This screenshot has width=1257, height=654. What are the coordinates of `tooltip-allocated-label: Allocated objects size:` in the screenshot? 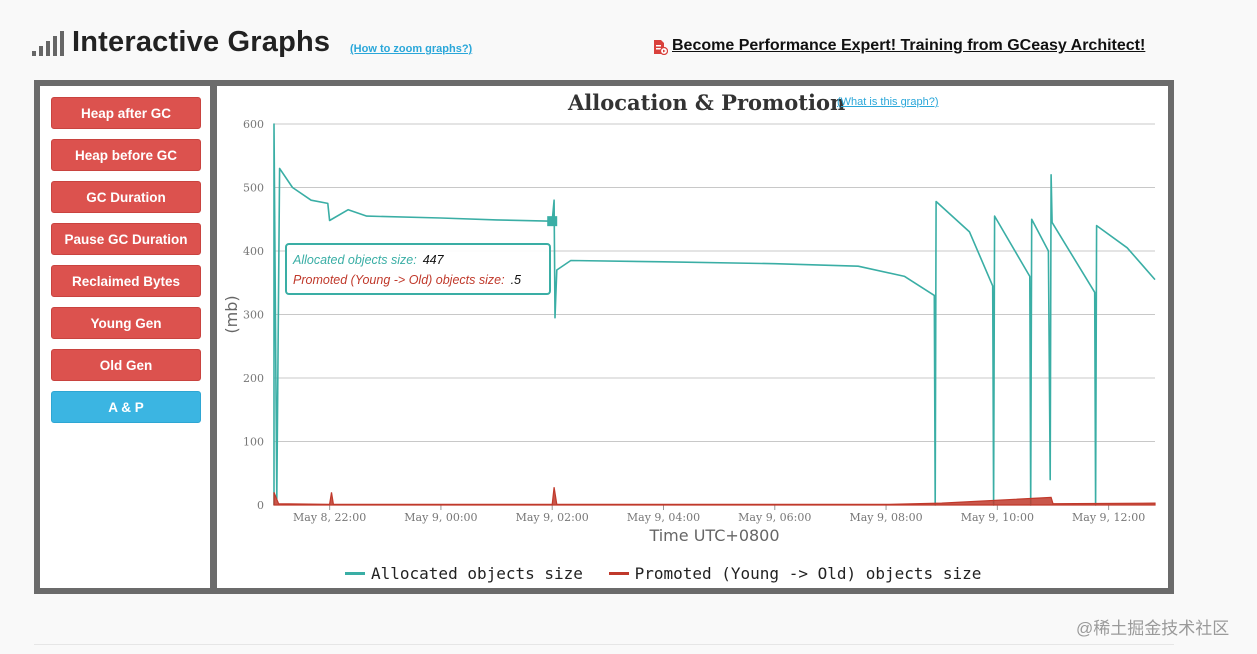 It's located at (355, 260).